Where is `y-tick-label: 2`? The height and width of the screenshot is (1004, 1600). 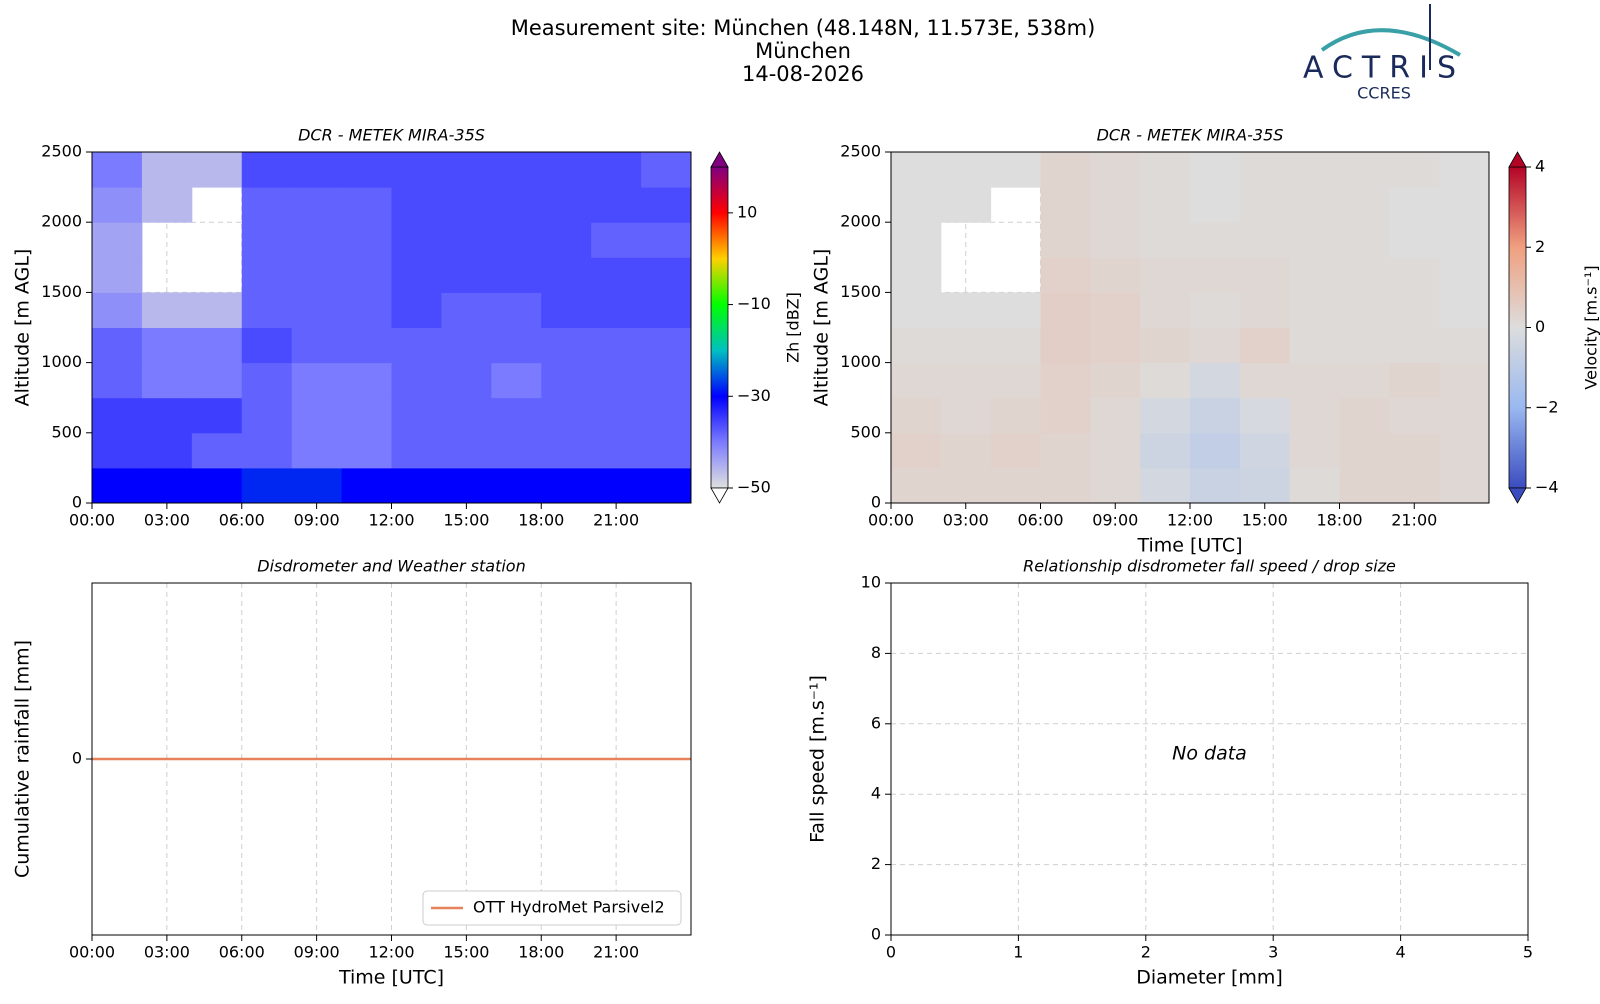
y-tick-label: 2 is located at coordinates (876, 863).